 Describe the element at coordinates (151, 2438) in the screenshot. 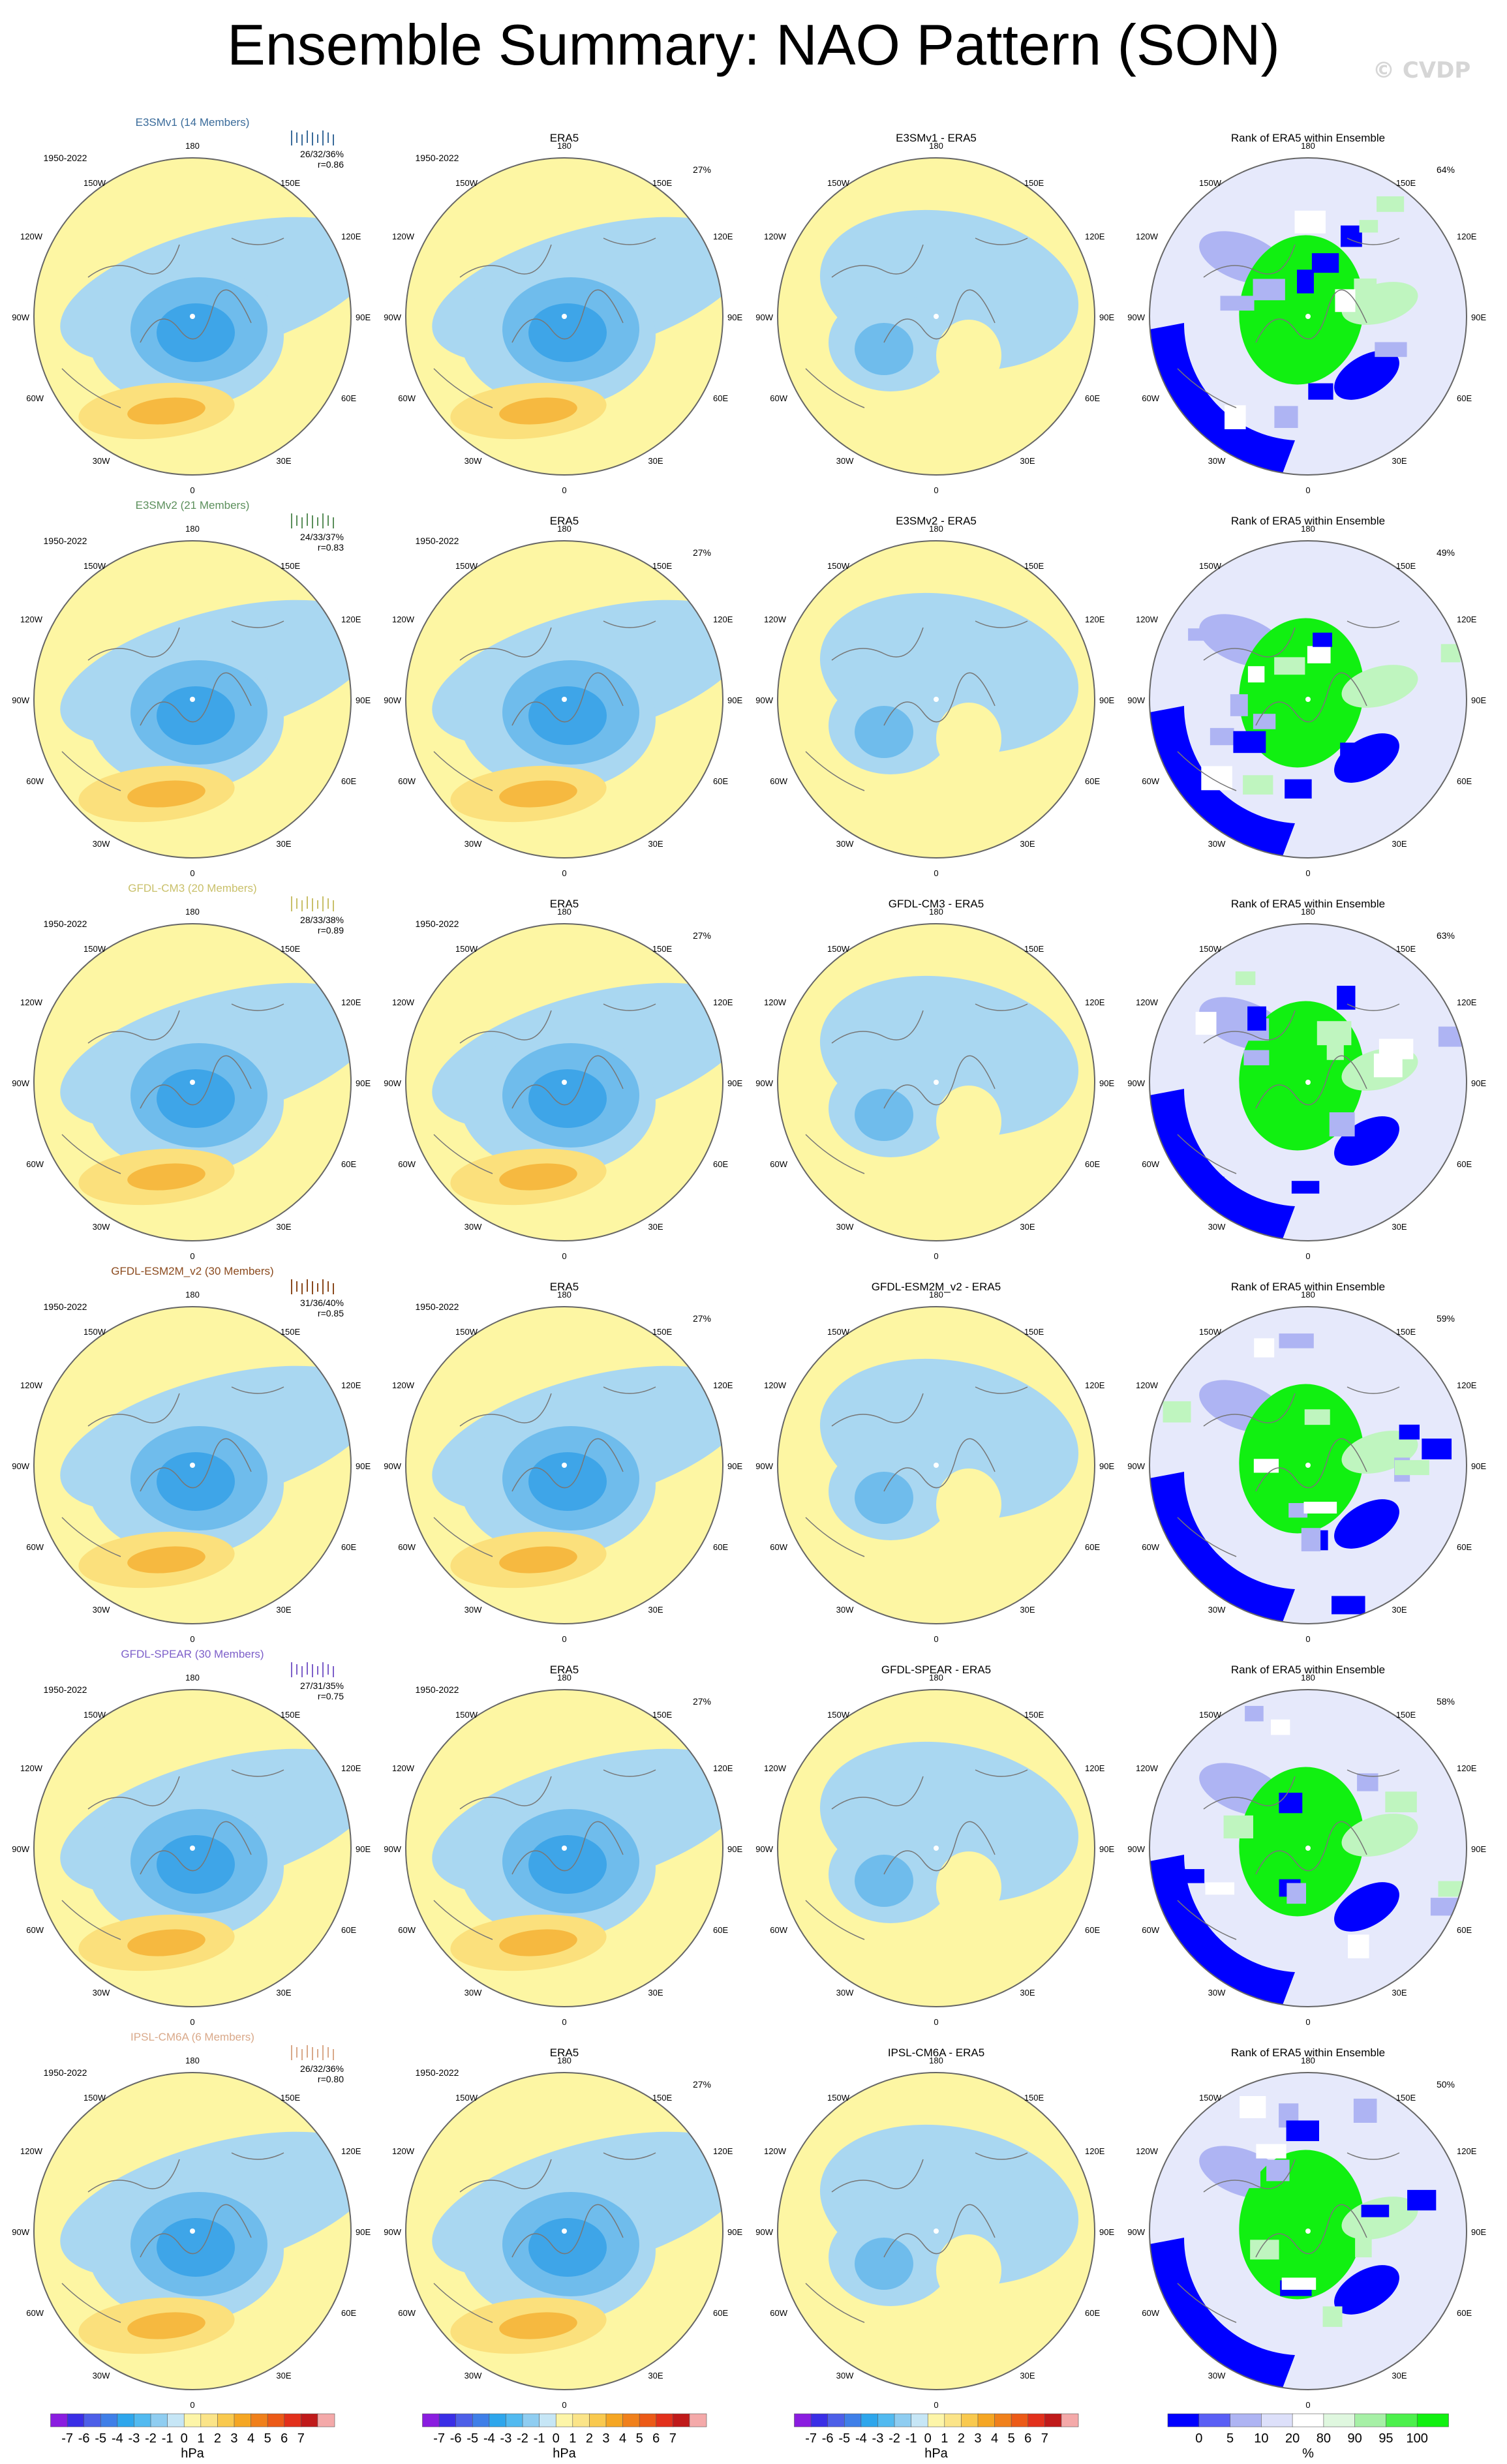

I see `colorbar-tick-label: -2` at that location.